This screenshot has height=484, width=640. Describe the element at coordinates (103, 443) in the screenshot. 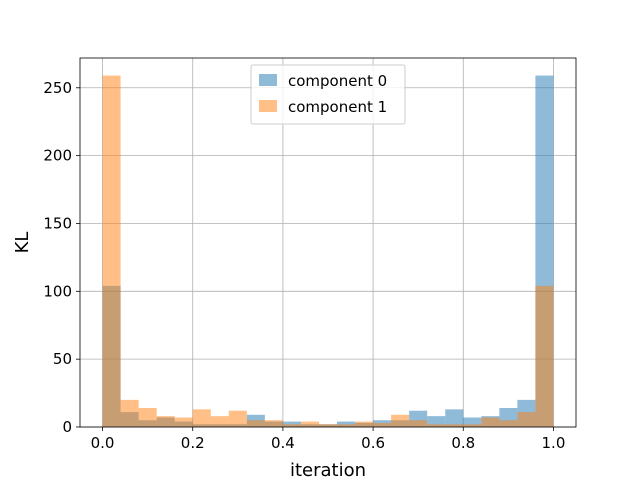

I see `x-tick-label: 0.0` at that location.